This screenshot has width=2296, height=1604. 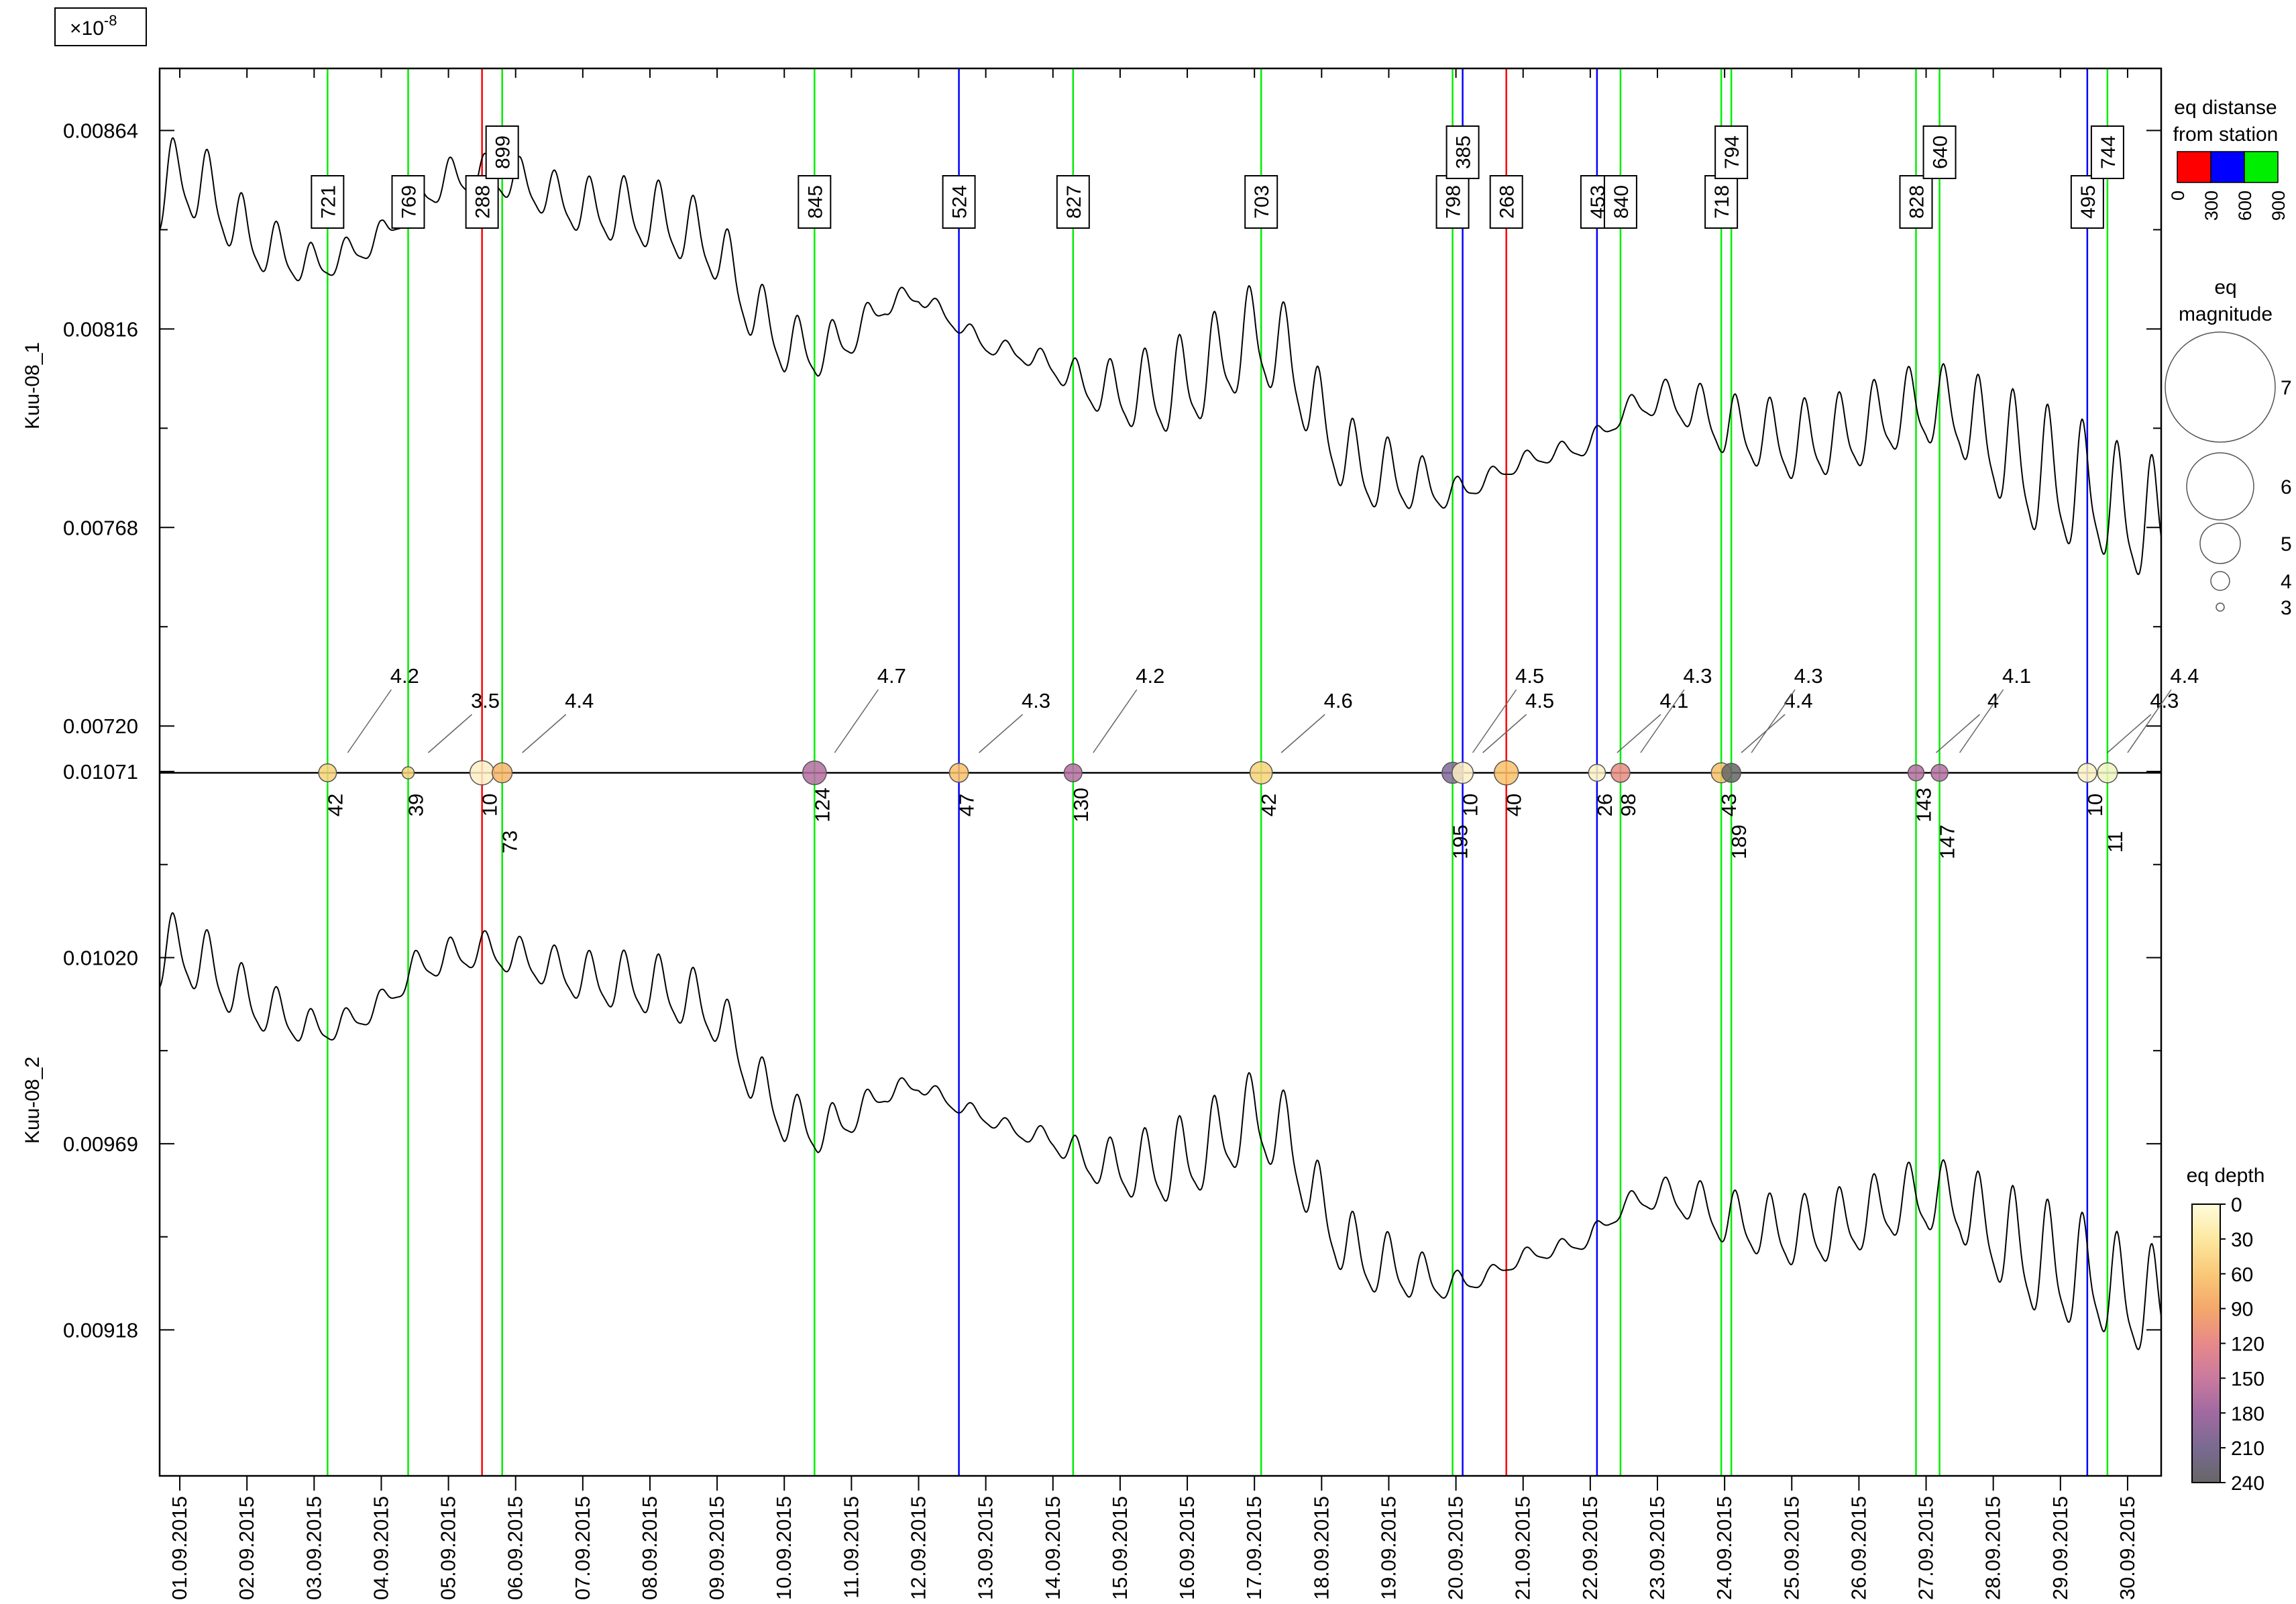 I want to click on xtick-label-23: 24.09.2015, so click(x=1724, y=1548).